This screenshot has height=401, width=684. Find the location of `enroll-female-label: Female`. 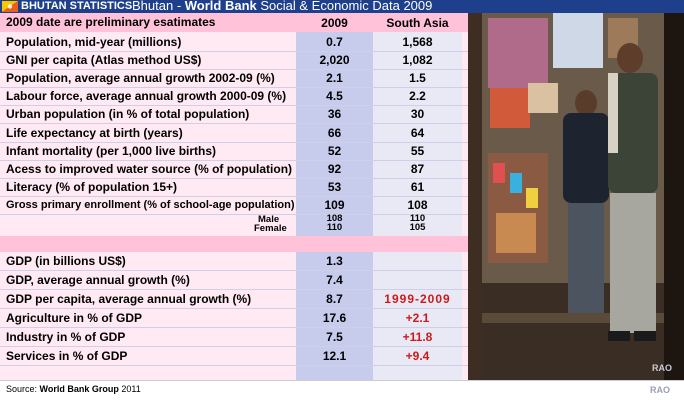

enroll-female-label: Female is located at coordinates (270, 228).